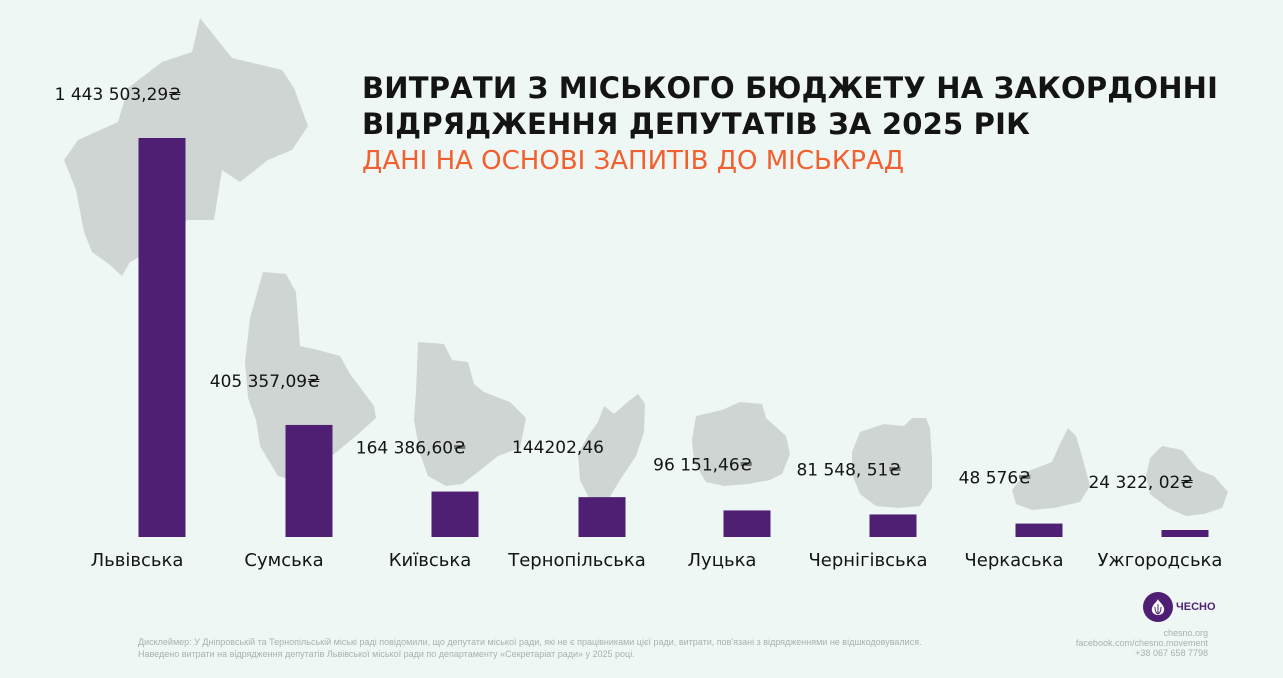  What do you see at coordinates (430, 560) in the screenshot?
I see `category-label-3: Київська` at bounding box center [430, 560].